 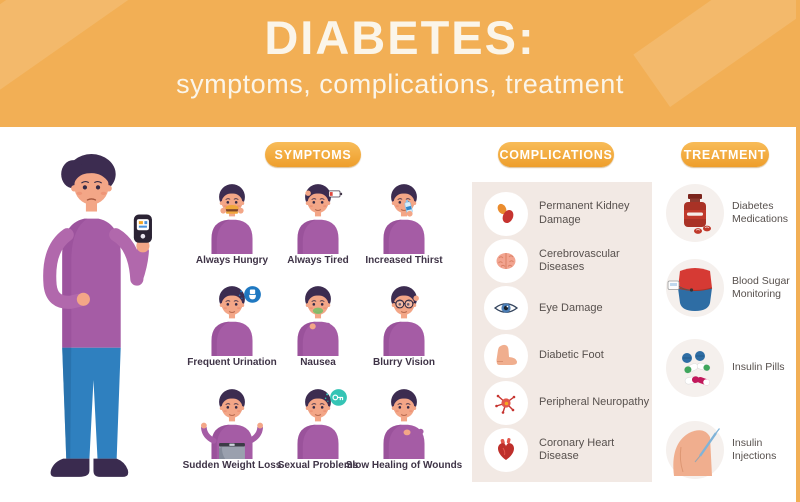 I want to click on complication-label: Cerebrovascular Diseases, so click(x=579, y=260).